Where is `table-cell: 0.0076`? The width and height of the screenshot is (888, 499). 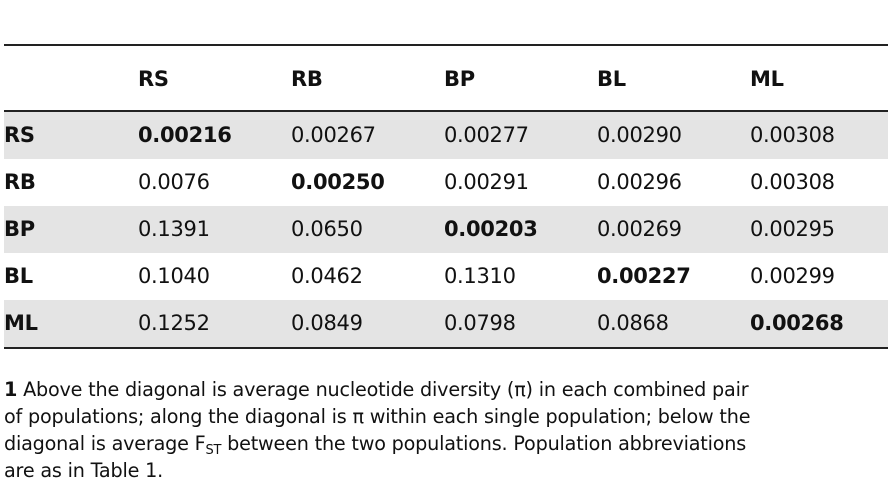
table-cell: 0.0076 is located at coordinates (174, 182).